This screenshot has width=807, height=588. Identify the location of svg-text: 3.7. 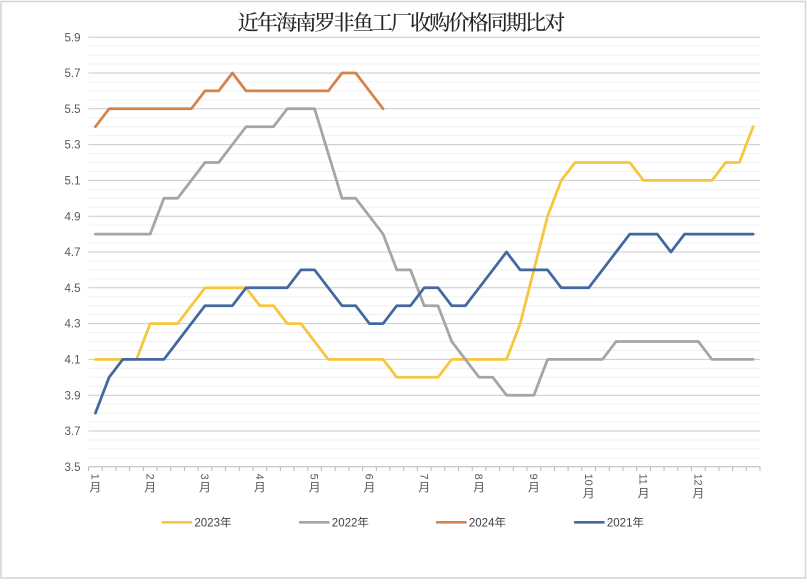
(73, 432).